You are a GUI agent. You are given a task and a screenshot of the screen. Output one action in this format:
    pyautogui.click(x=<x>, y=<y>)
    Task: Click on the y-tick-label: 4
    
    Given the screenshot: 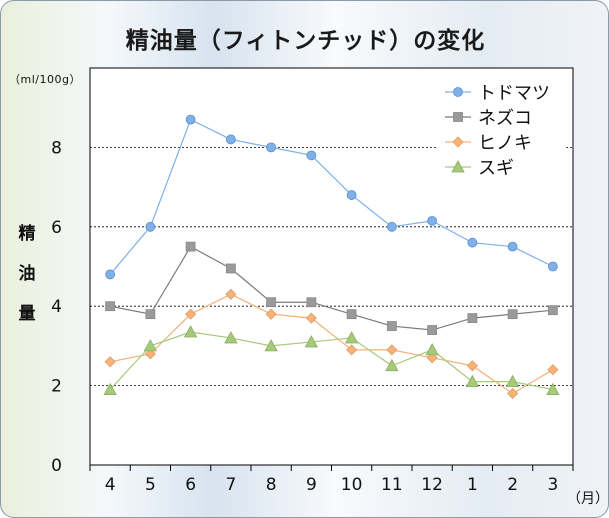 What is the action you would take?
    pyautogui.click(x=56, y=307)
    